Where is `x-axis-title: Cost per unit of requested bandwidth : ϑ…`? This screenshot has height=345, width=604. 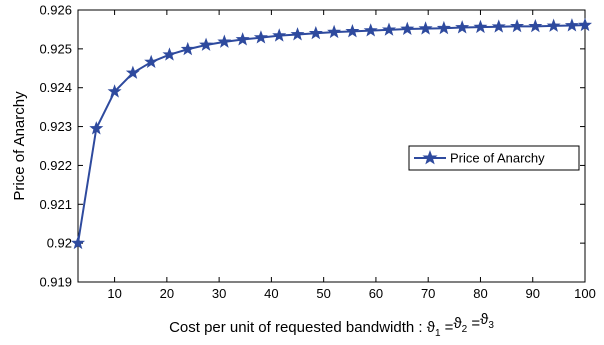 x-axis-title: Cost per unit of requested bandwidth : ϑ… is located at coordinates (331, 325).